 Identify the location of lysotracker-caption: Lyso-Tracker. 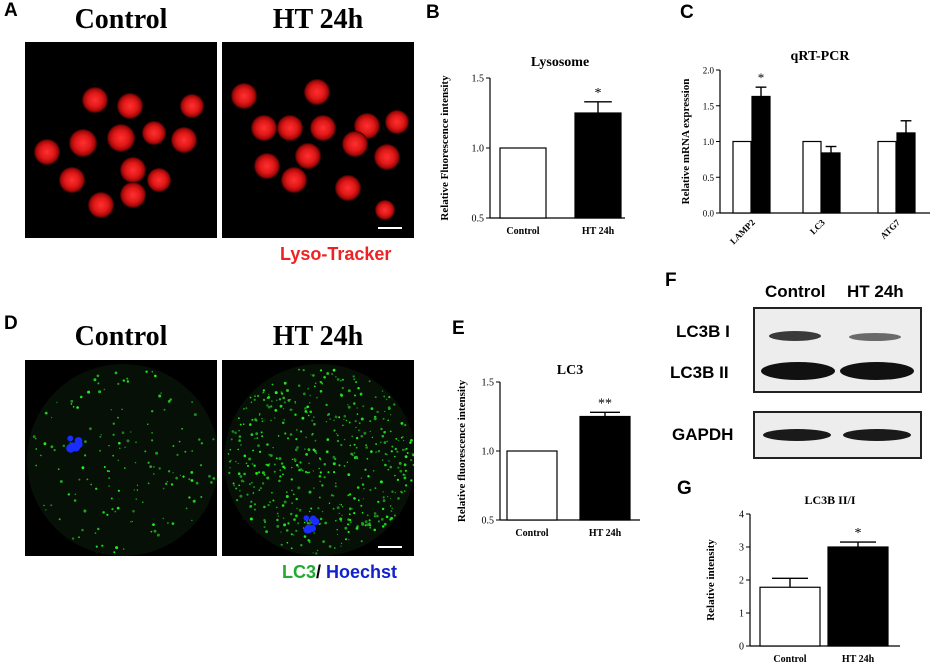
(336, 254).